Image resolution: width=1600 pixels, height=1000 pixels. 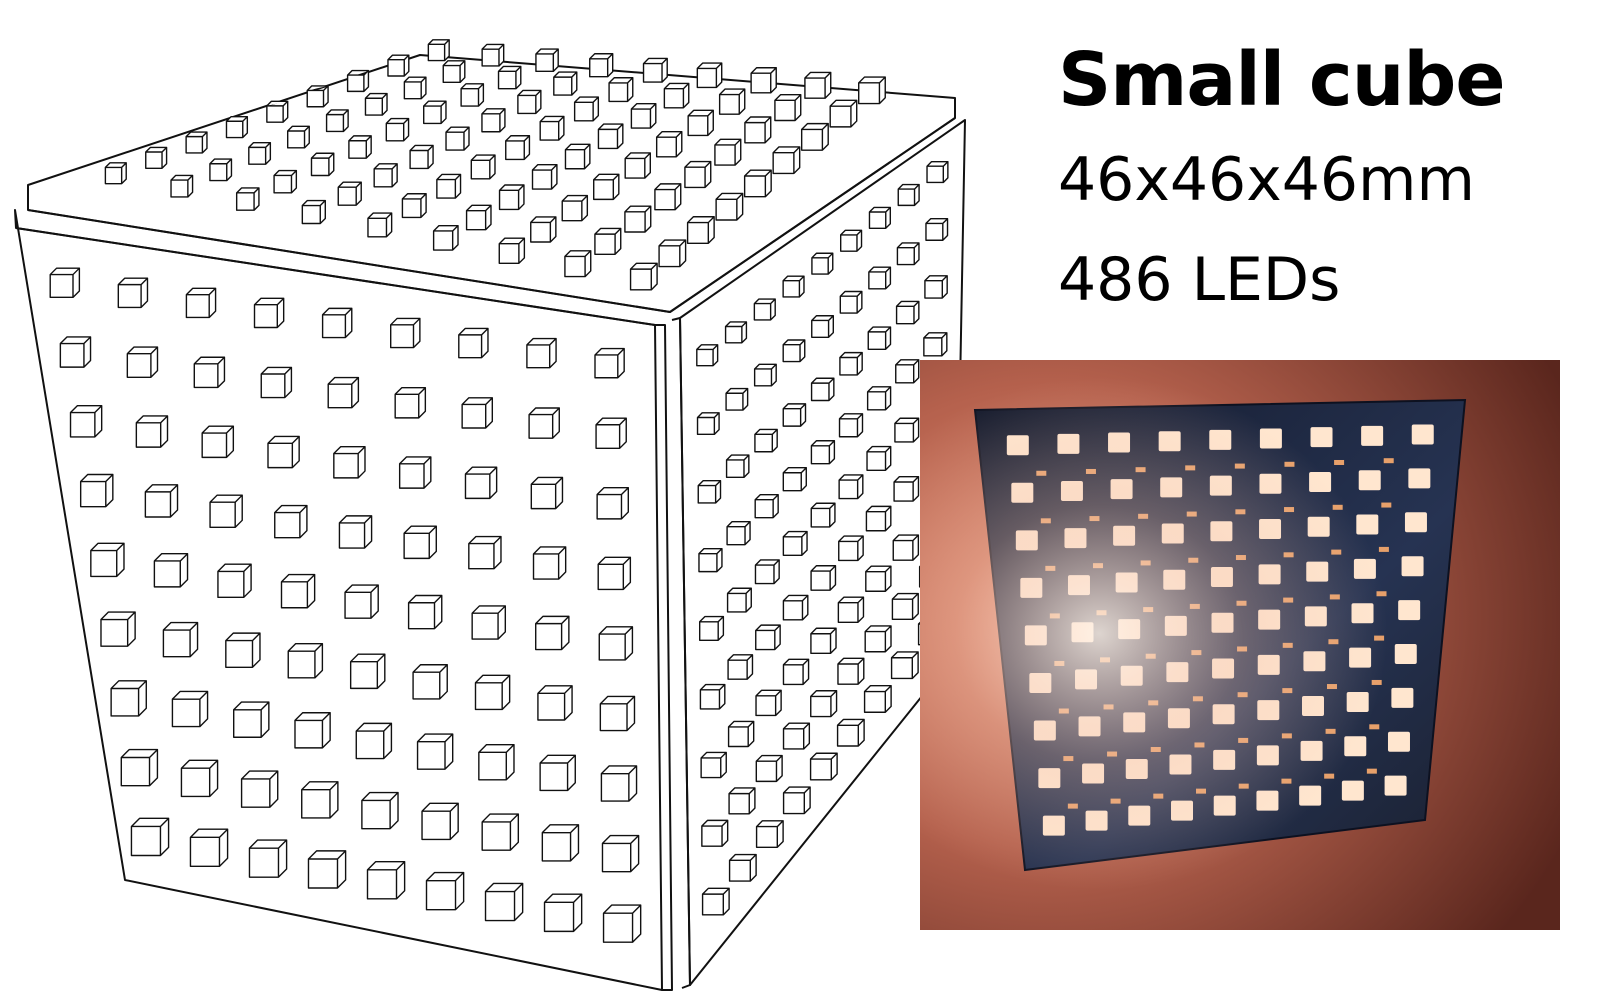 What do you see at coordinates (822, 538) in the screenshot?
I see `right-face-leds` at bounding box center [822, 538].